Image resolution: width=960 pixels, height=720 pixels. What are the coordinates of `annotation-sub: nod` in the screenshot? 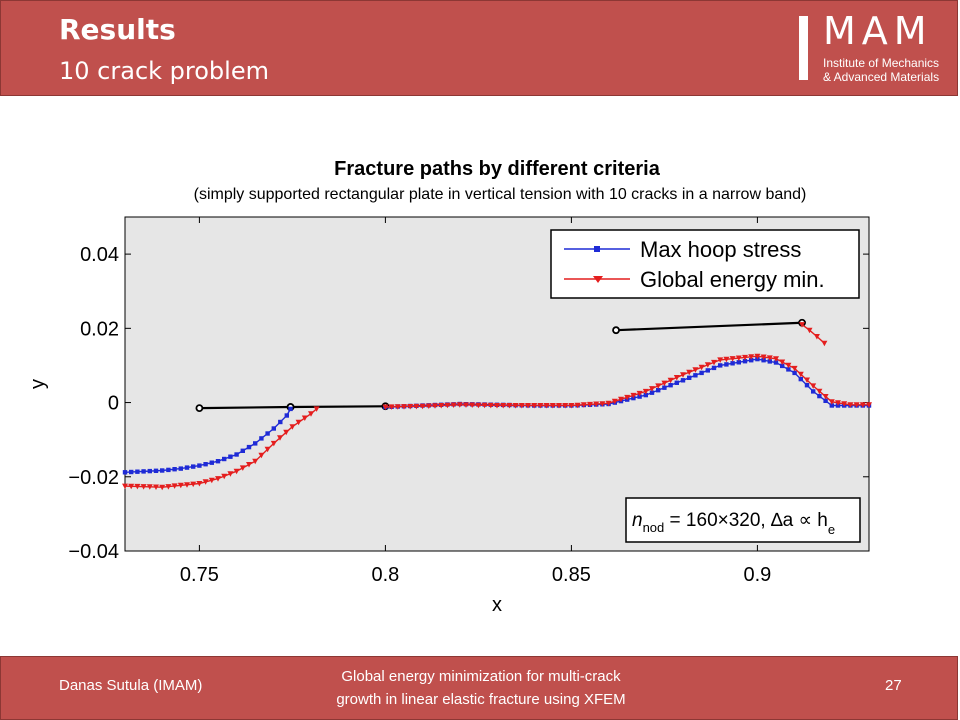 It's located at (654, 527).